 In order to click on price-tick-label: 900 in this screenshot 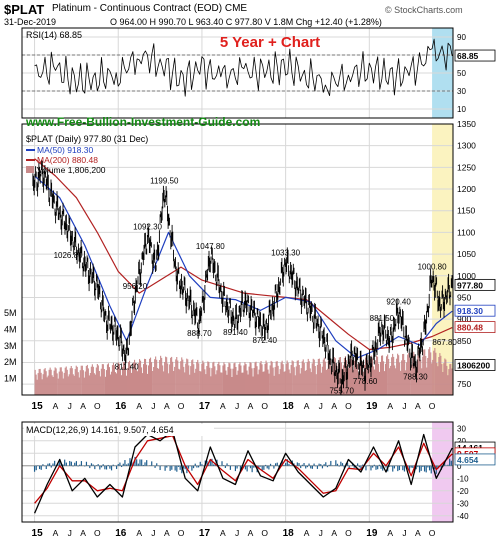, I will do `click(464, 319)`.